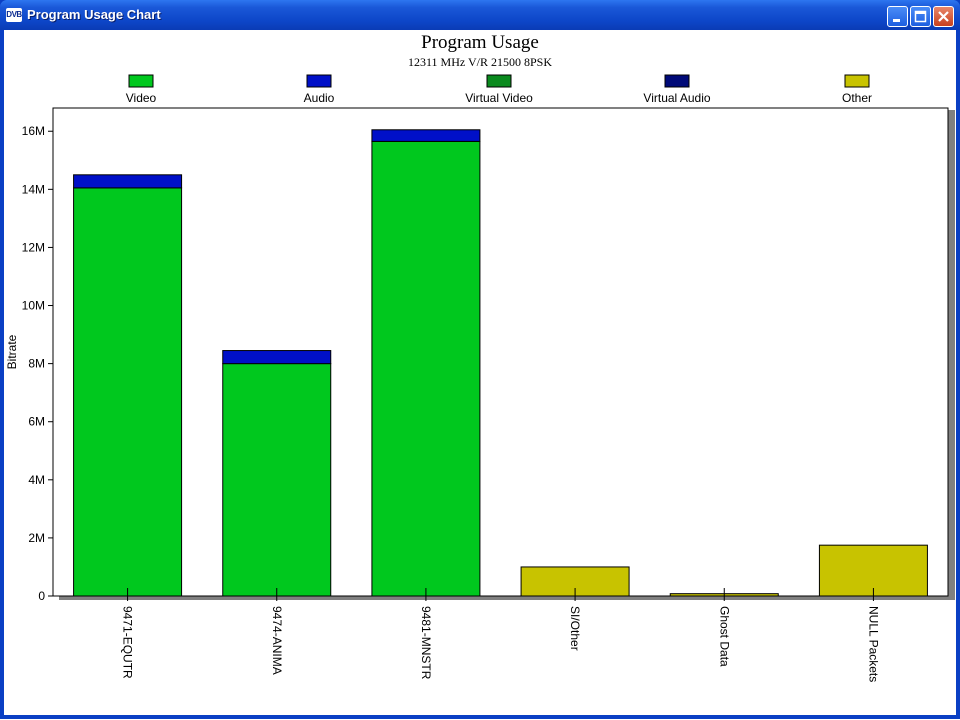 The width and height of the screenshot is (960, 720). What do you see at coordinates (499, 98) in the screenshot?
I see `legend-label-virtual-video: Virtual Video` at bounding box center [499, 98].